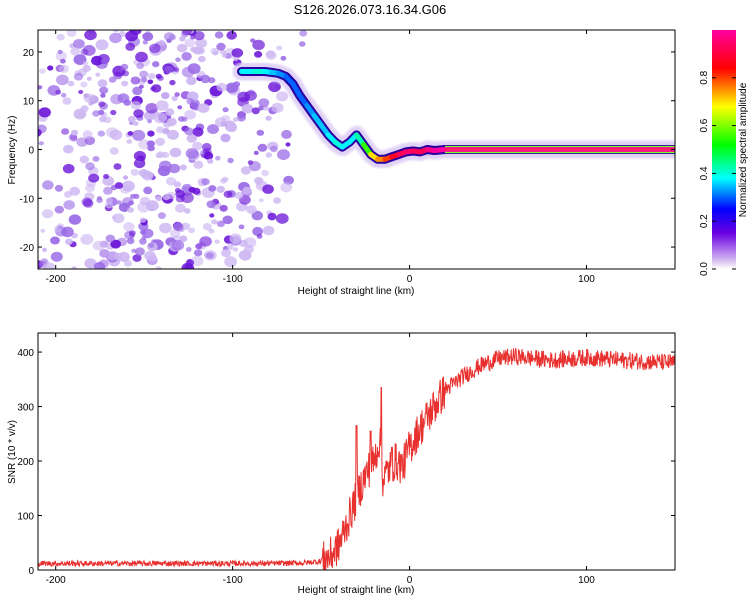  I want to click on spectrogram-y-label: Frequency (Hz), so click(12, 150).